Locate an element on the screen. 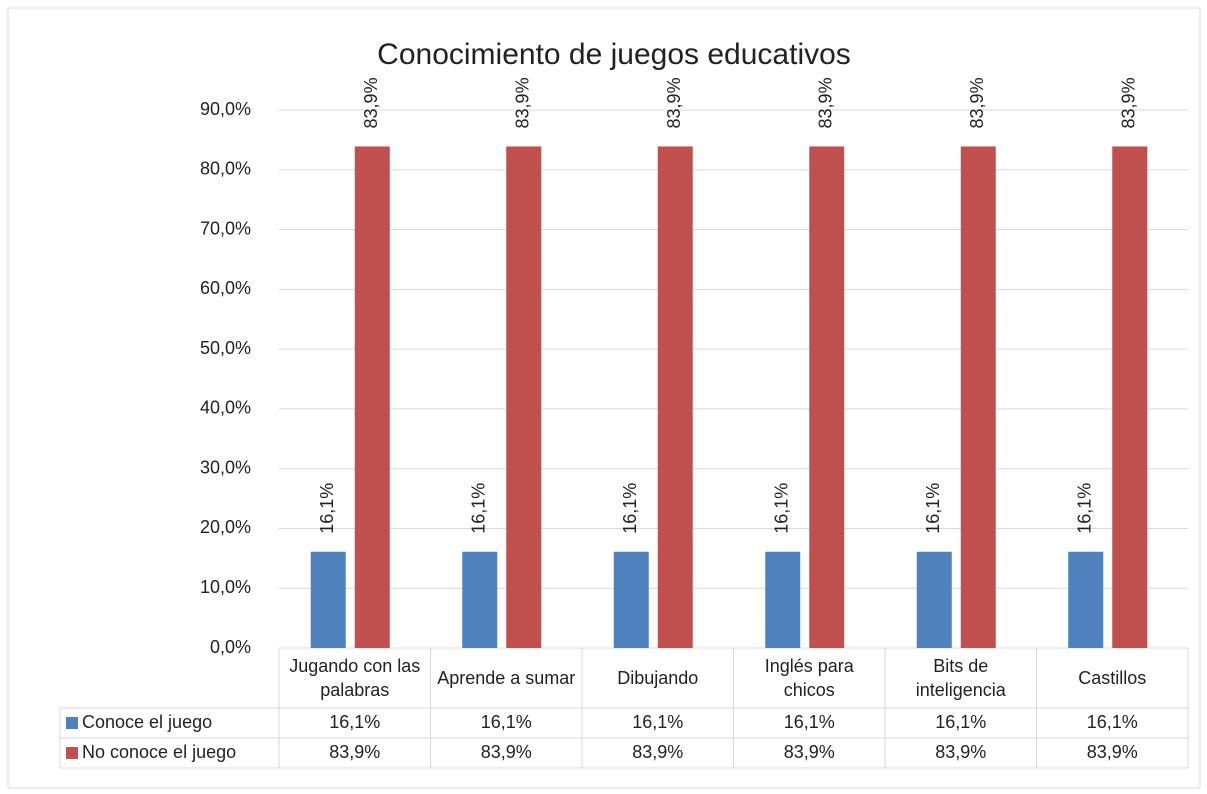 This screenshot has width=1207, height=794. x-tick-label: Inglés para chicos is located at coordinates (809, 678).